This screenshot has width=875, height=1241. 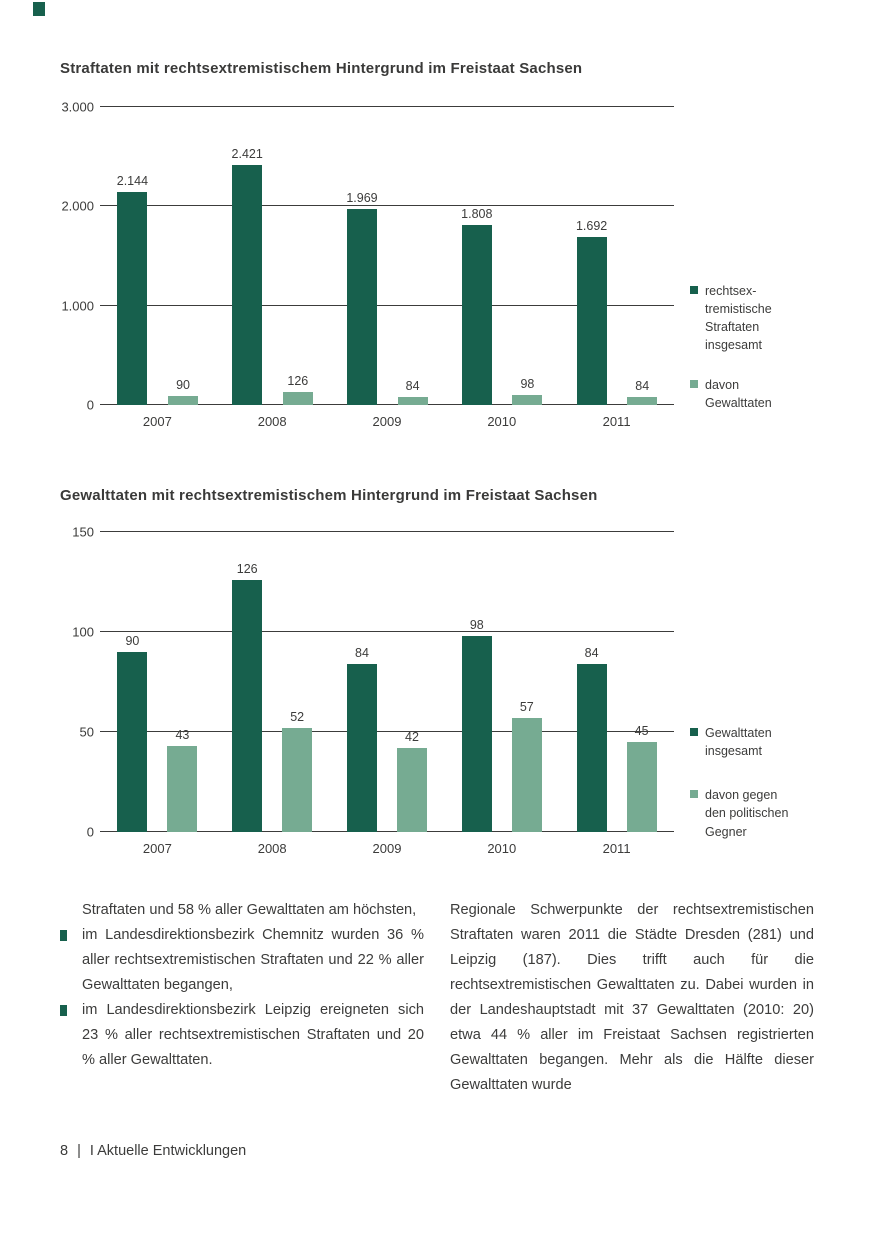 What do you see at coordinates (86, 732) in the screenshot?
I see `y-tick-label: 50` at bounding box center [86, 732].